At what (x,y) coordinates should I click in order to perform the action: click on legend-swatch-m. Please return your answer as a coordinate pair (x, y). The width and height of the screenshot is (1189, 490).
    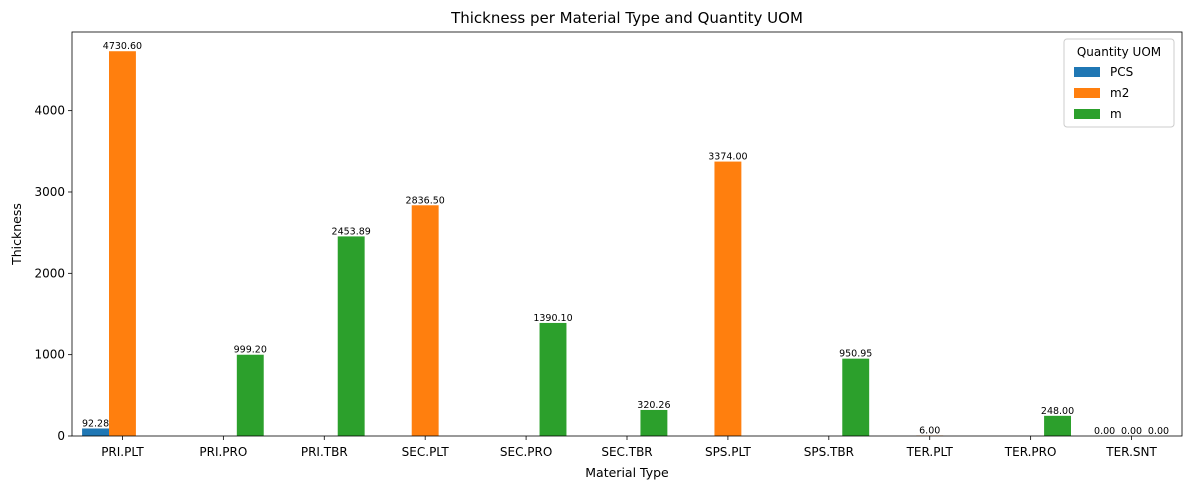
    Looking at the image, I should click on (1087, 114).